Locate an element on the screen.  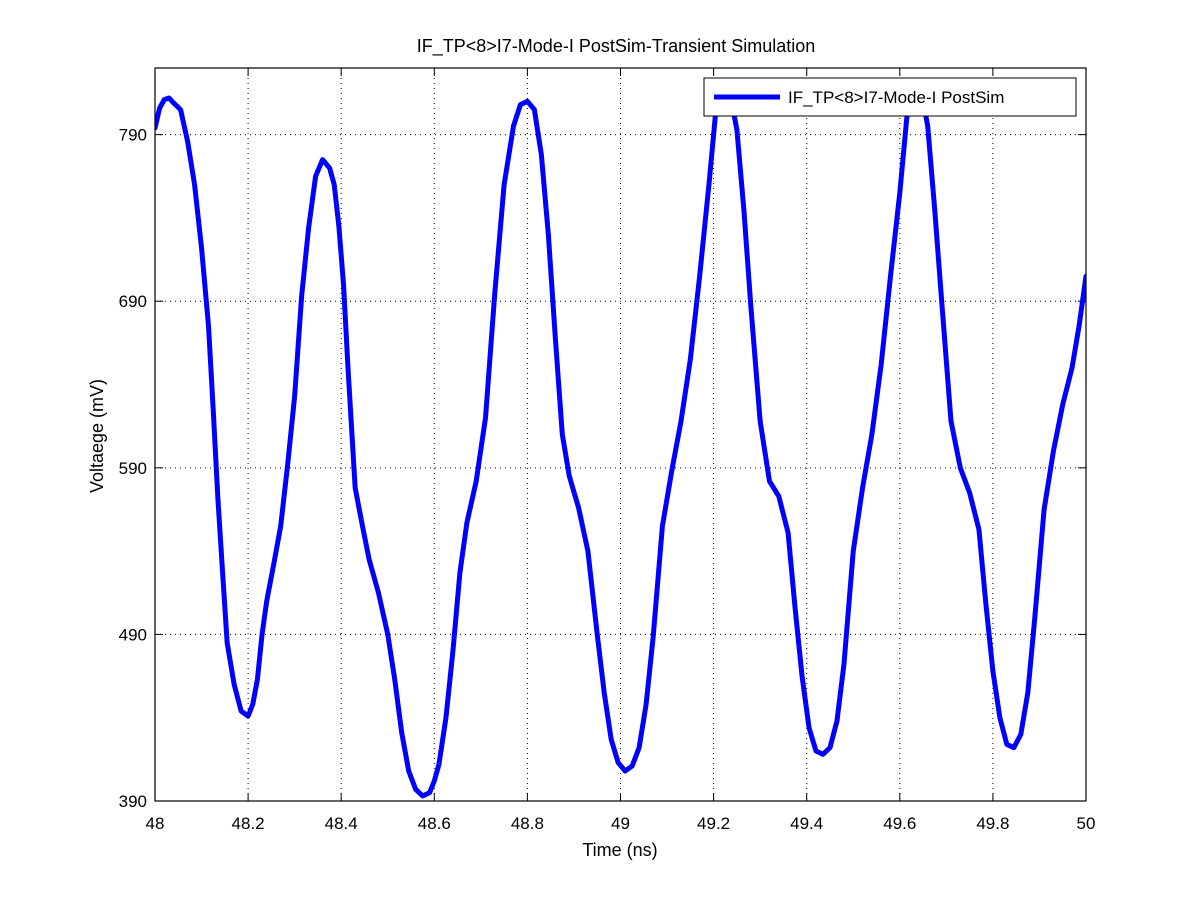
y-axis-label: Voltaege (mV) is located at coordinates (97, 436).